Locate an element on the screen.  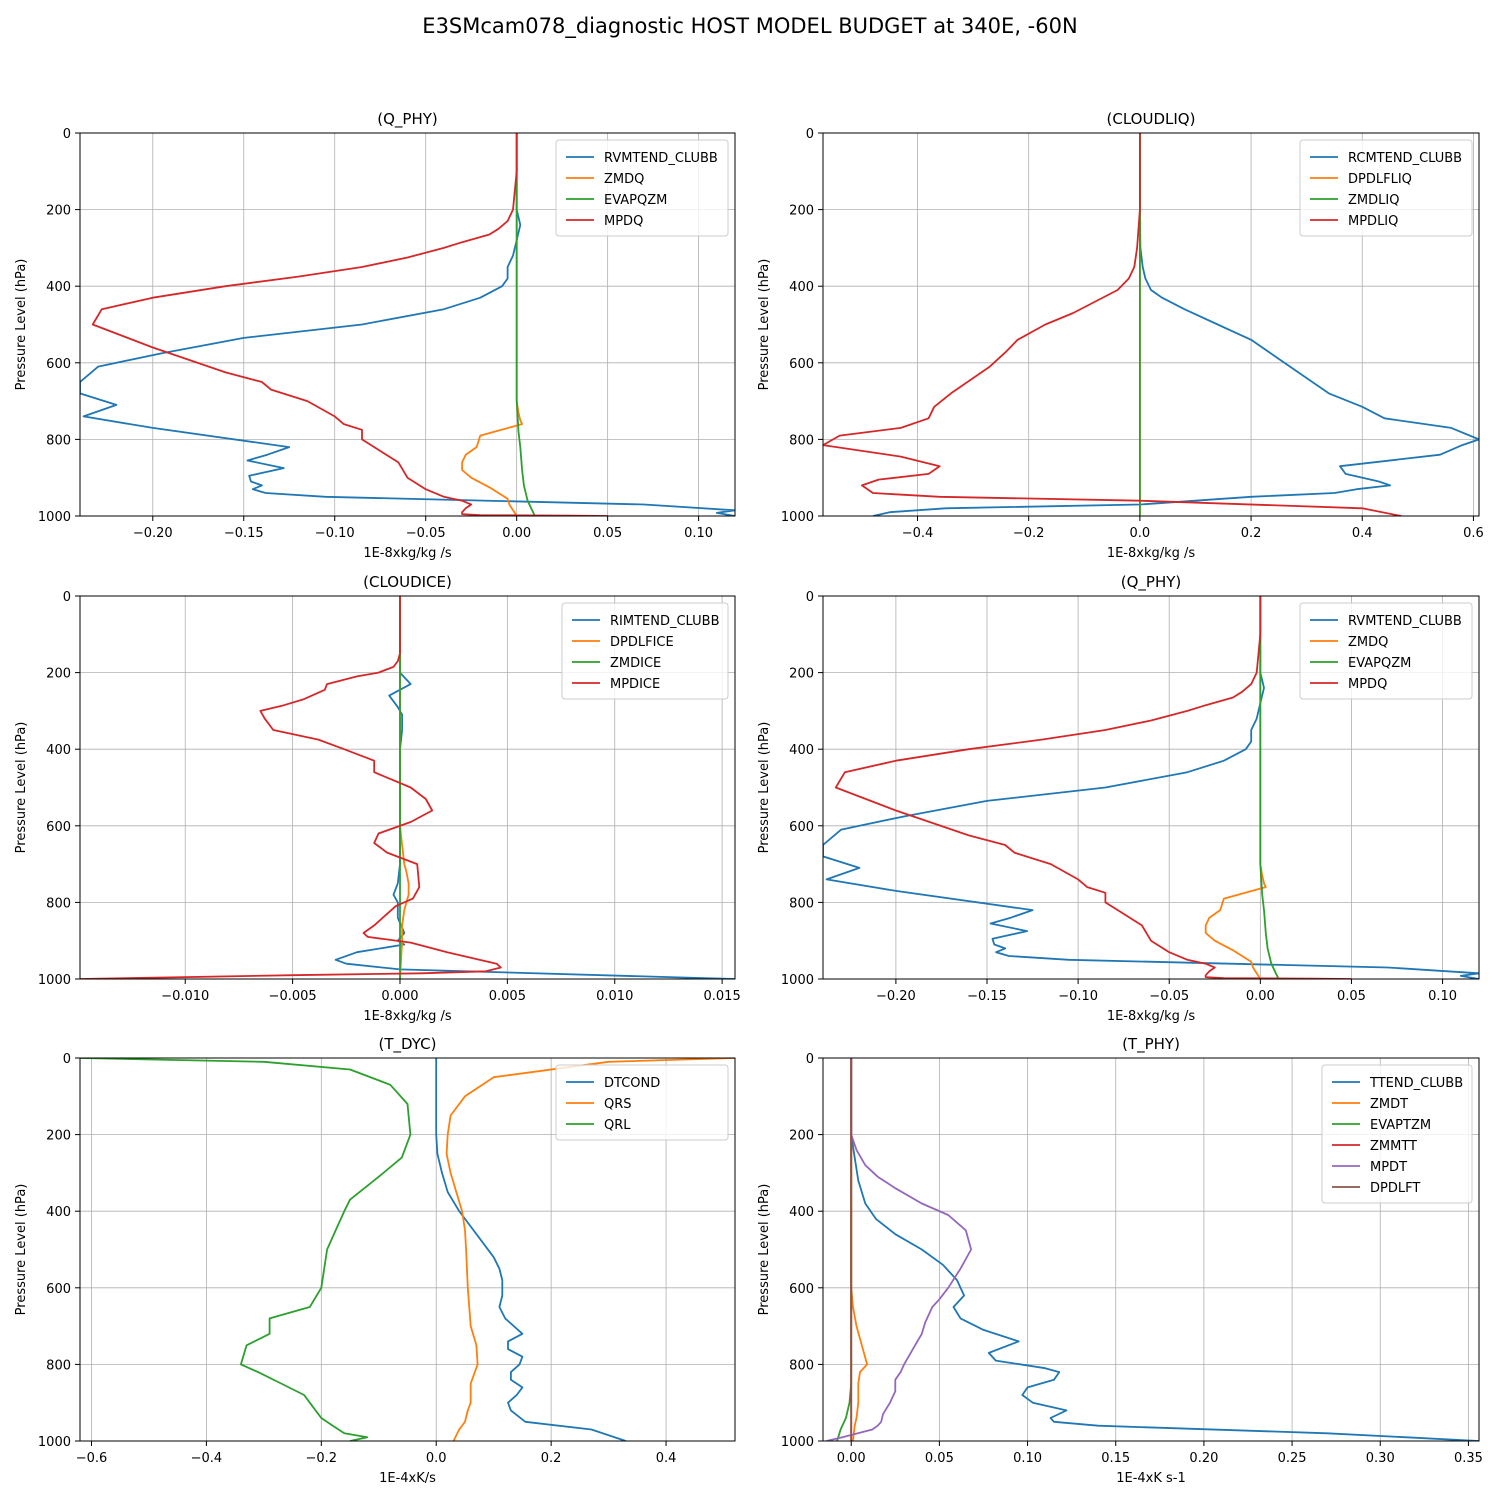
legend-entry: QRL is located at coordinates (617, 1125).